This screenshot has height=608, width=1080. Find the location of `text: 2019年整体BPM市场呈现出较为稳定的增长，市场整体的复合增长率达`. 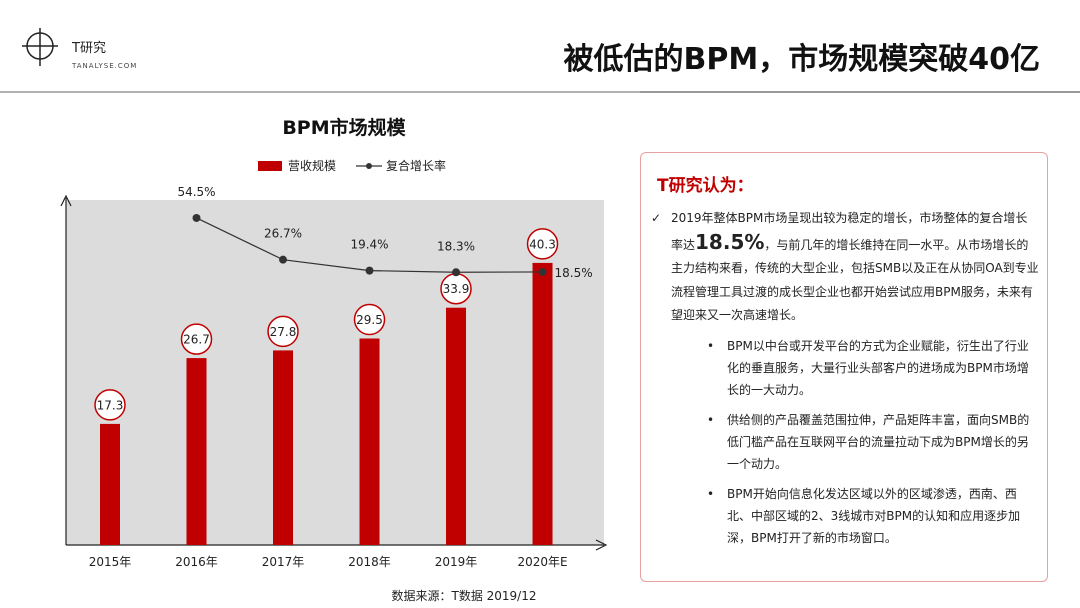

text: 2019年整体BPM市场呈现出较为稳定的增长，市场整体的复合增长率达 is located at coordinates (849, 231).